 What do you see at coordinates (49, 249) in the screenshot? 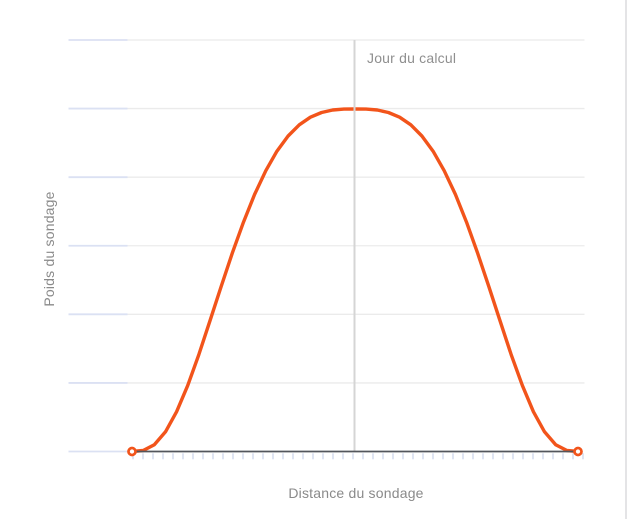
I see `y-axis-title: Poids du sondage` at bounding box center [49, 249].